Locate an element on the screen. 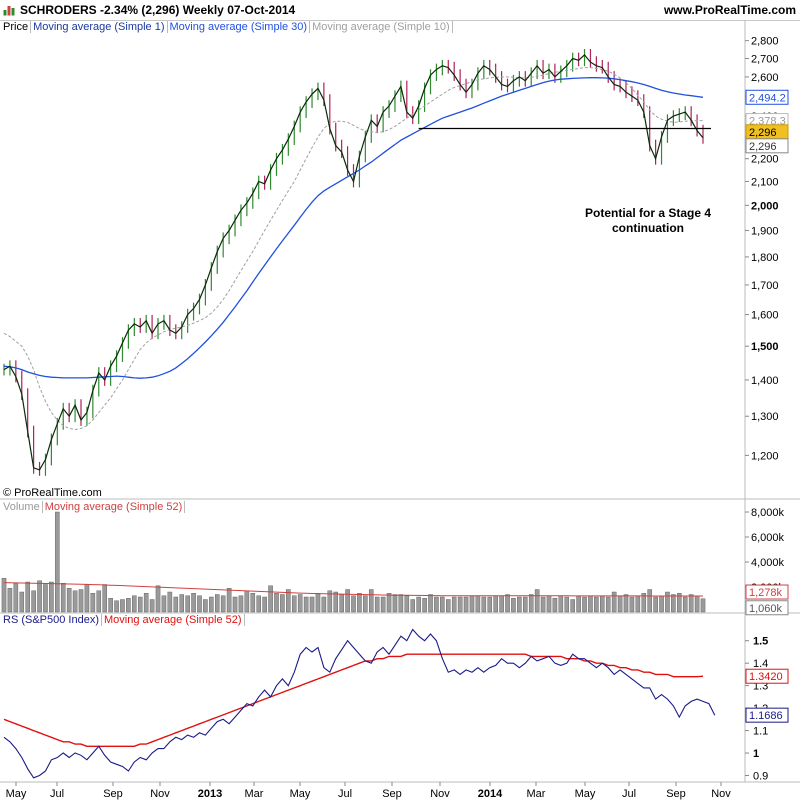 This screenshot has width=800, height=800. site-link: www.ProRealTime.com is located at coordinates (729, 10).